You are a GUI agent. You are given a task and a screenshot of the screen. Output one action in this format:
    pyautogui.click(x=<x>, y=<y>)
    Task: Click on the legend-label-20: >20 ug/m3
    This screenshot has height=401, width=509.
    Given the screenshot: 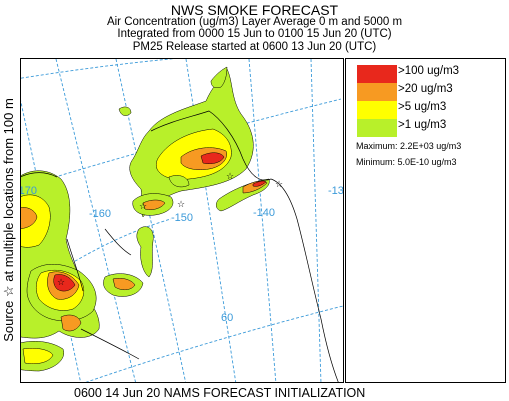 What is the action you would take?
    pyautogui.click(x=425, y=89)
    